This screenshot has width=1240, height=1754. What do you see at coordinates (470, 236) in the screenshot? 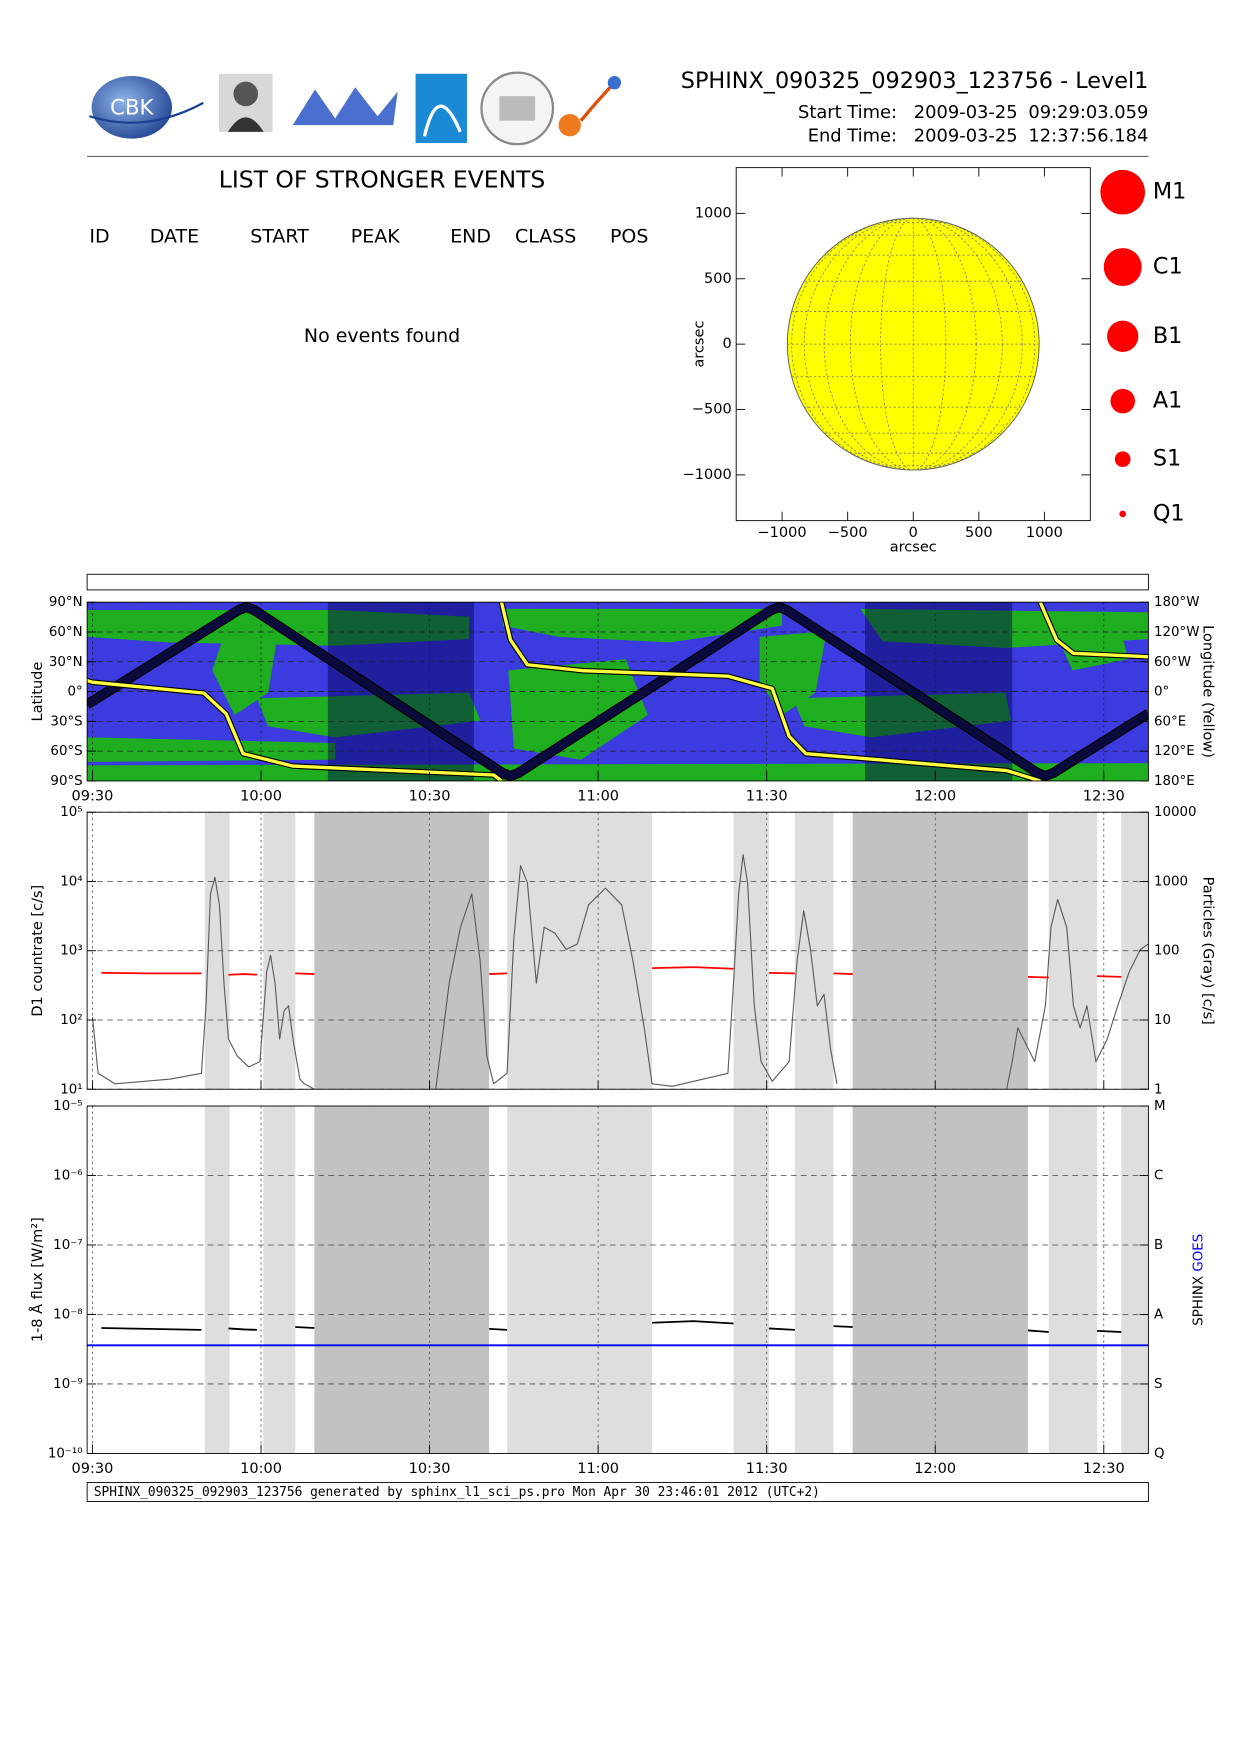
I see `column-header: END` at bounding box center [470, 236].